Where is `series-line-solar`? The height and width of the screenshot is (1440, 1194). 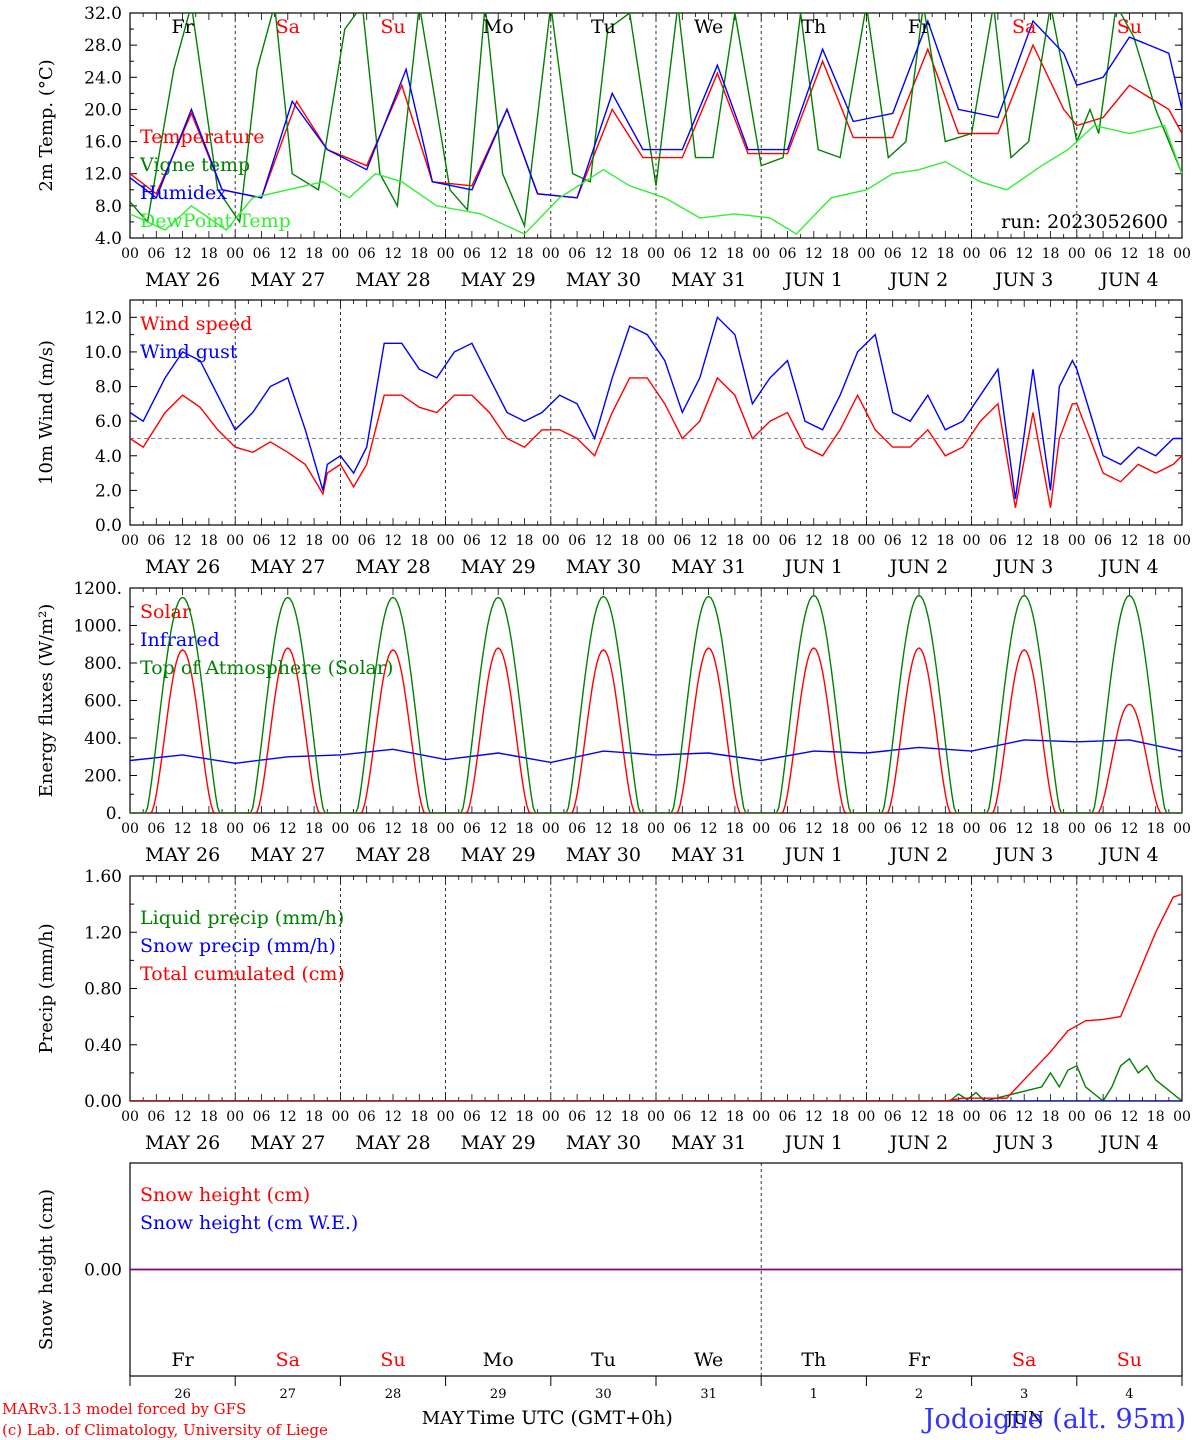 series-line-solar is located at coordinates (656, 730).